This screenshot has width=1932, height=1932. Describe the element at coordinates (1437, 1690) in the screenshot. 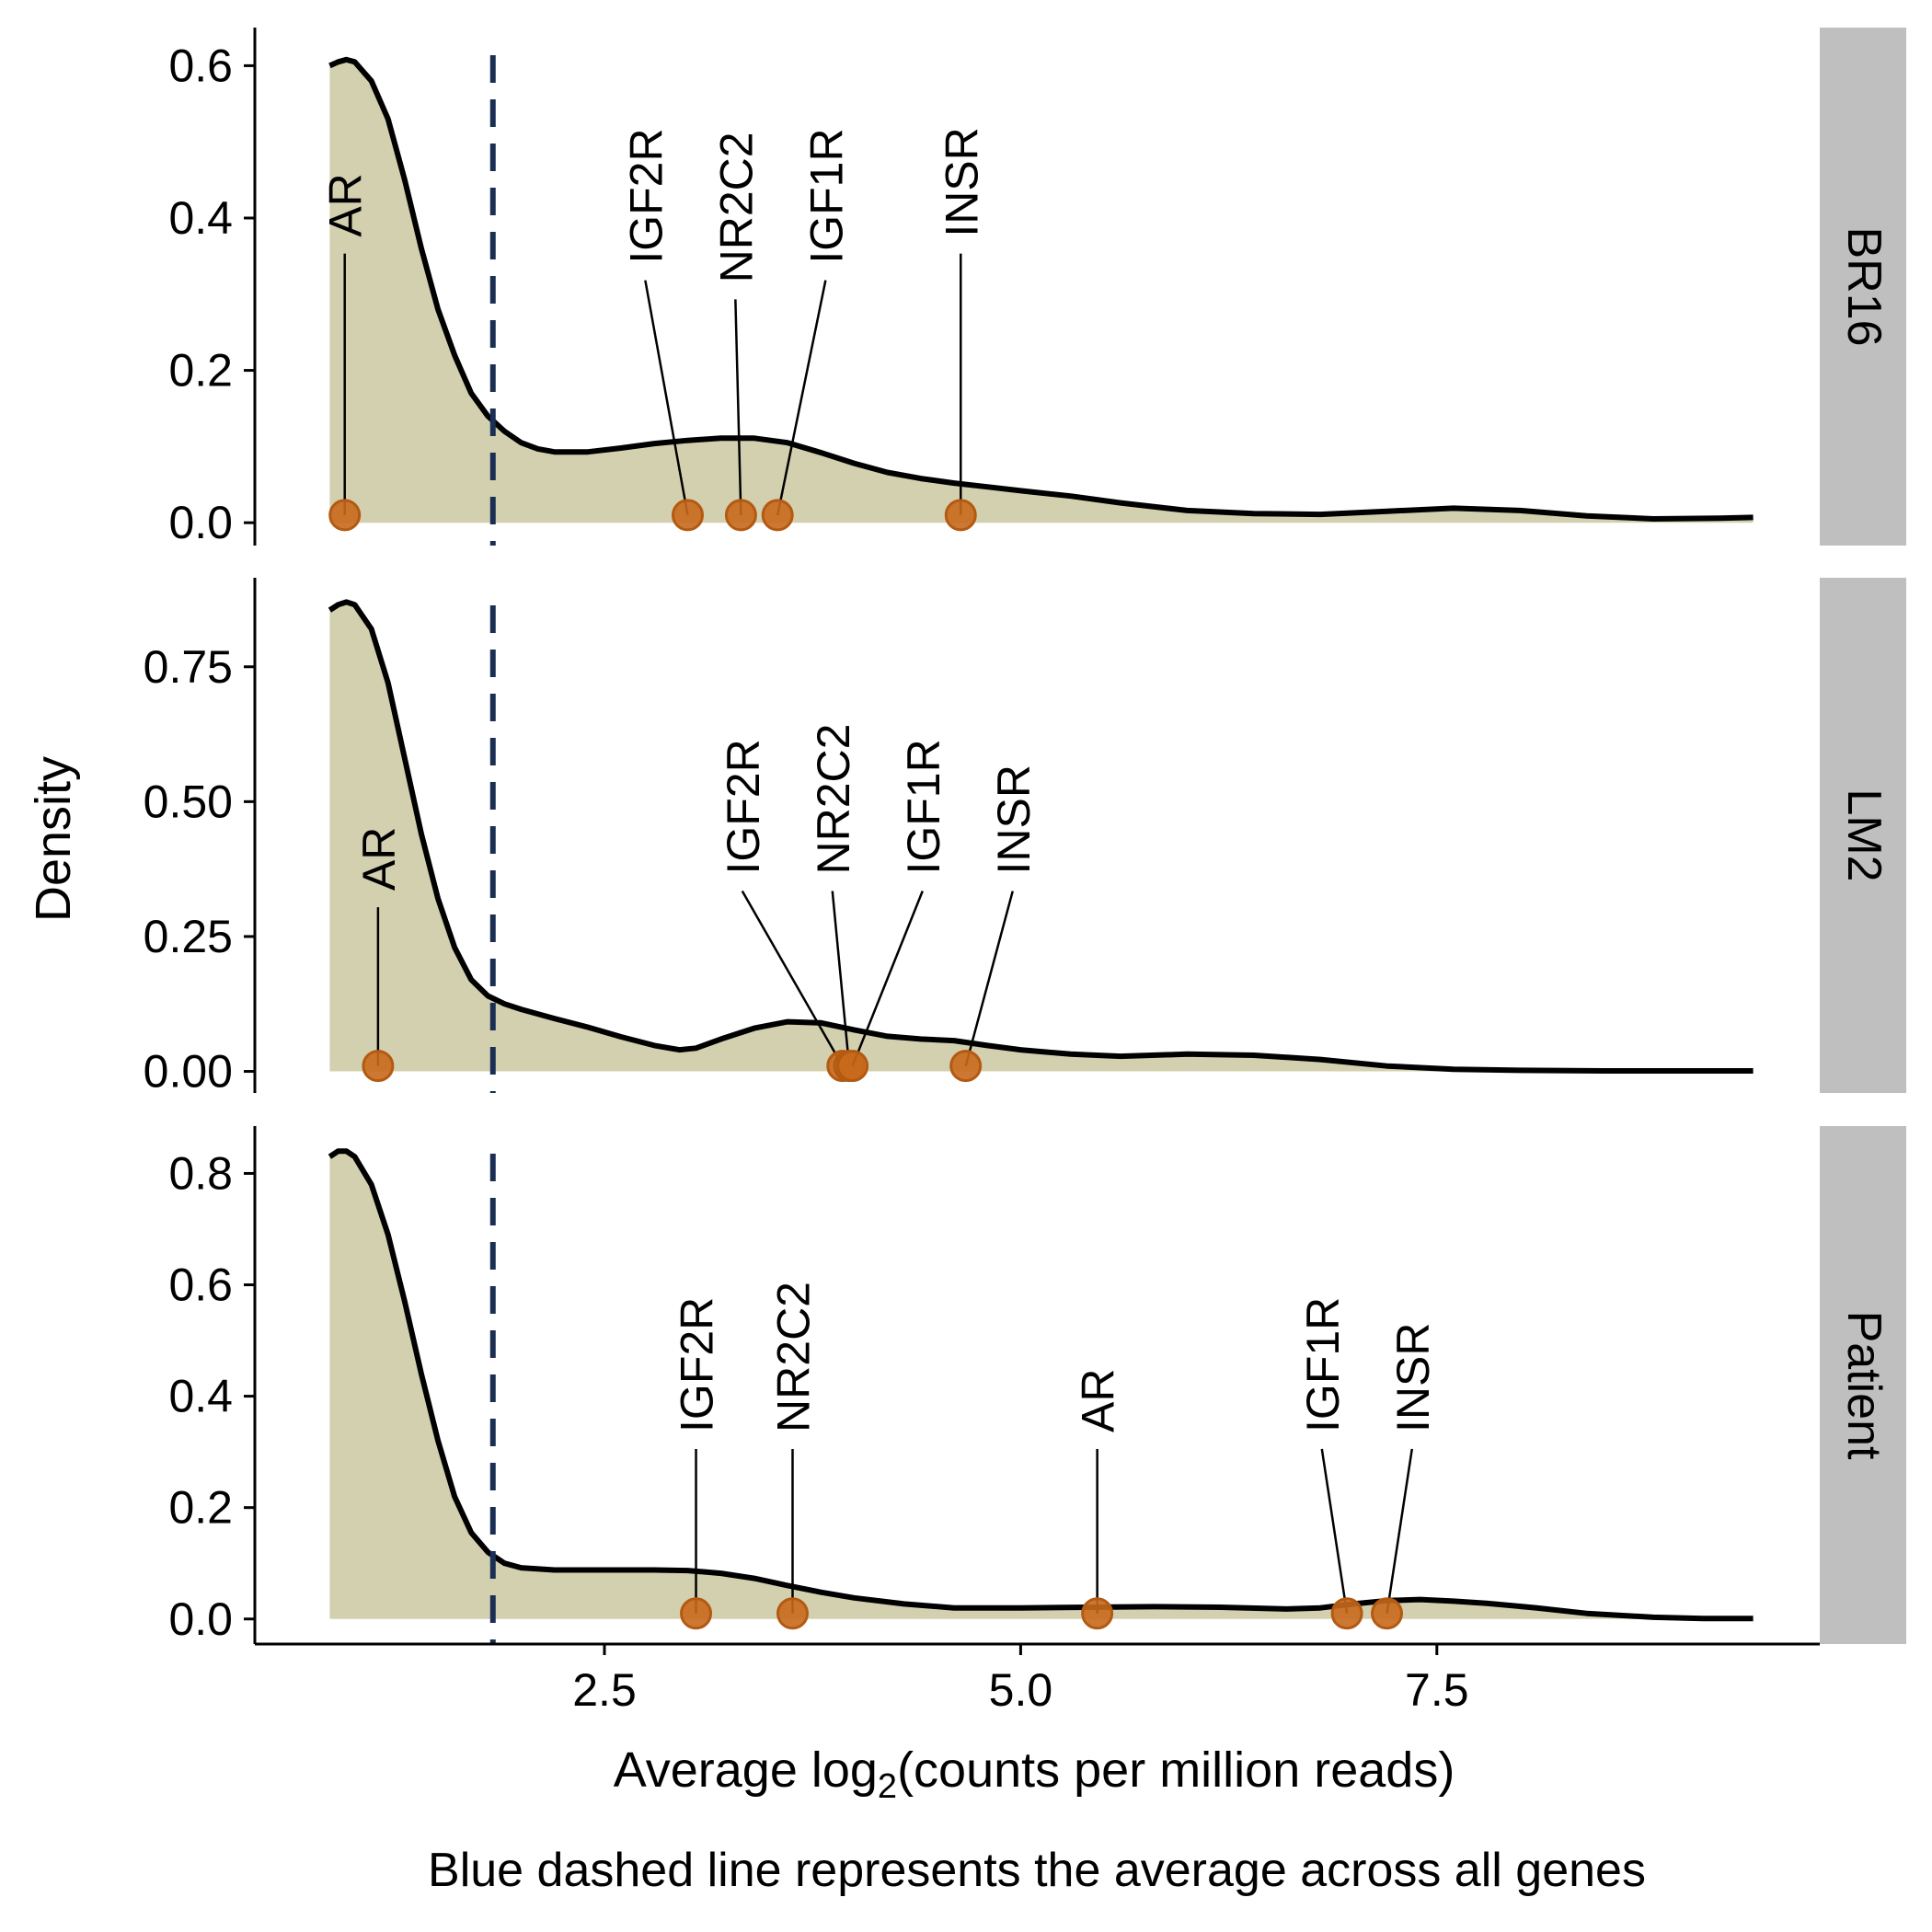

I see `x-tick-label: 7.5` at that location.